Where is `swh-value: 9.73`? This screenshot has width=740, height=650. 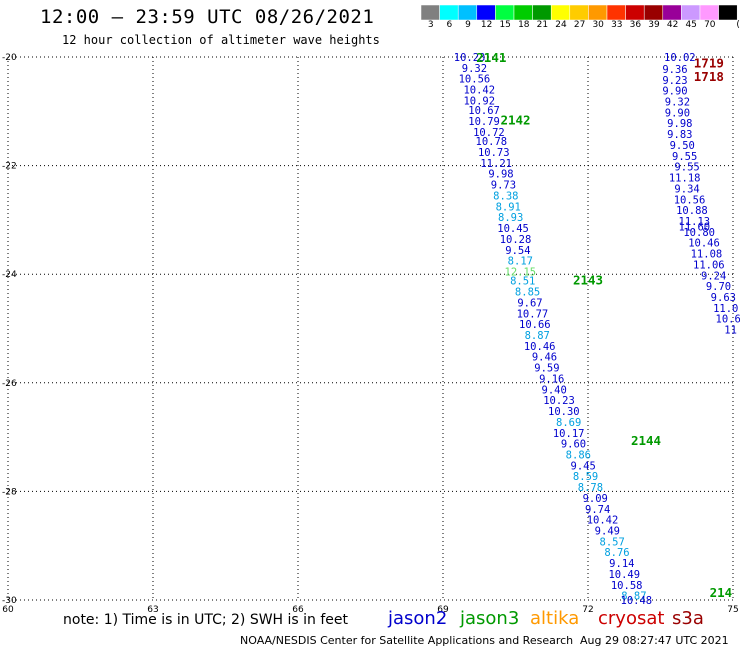
swh-value: 9.73 is located at coordinates (503, 186).